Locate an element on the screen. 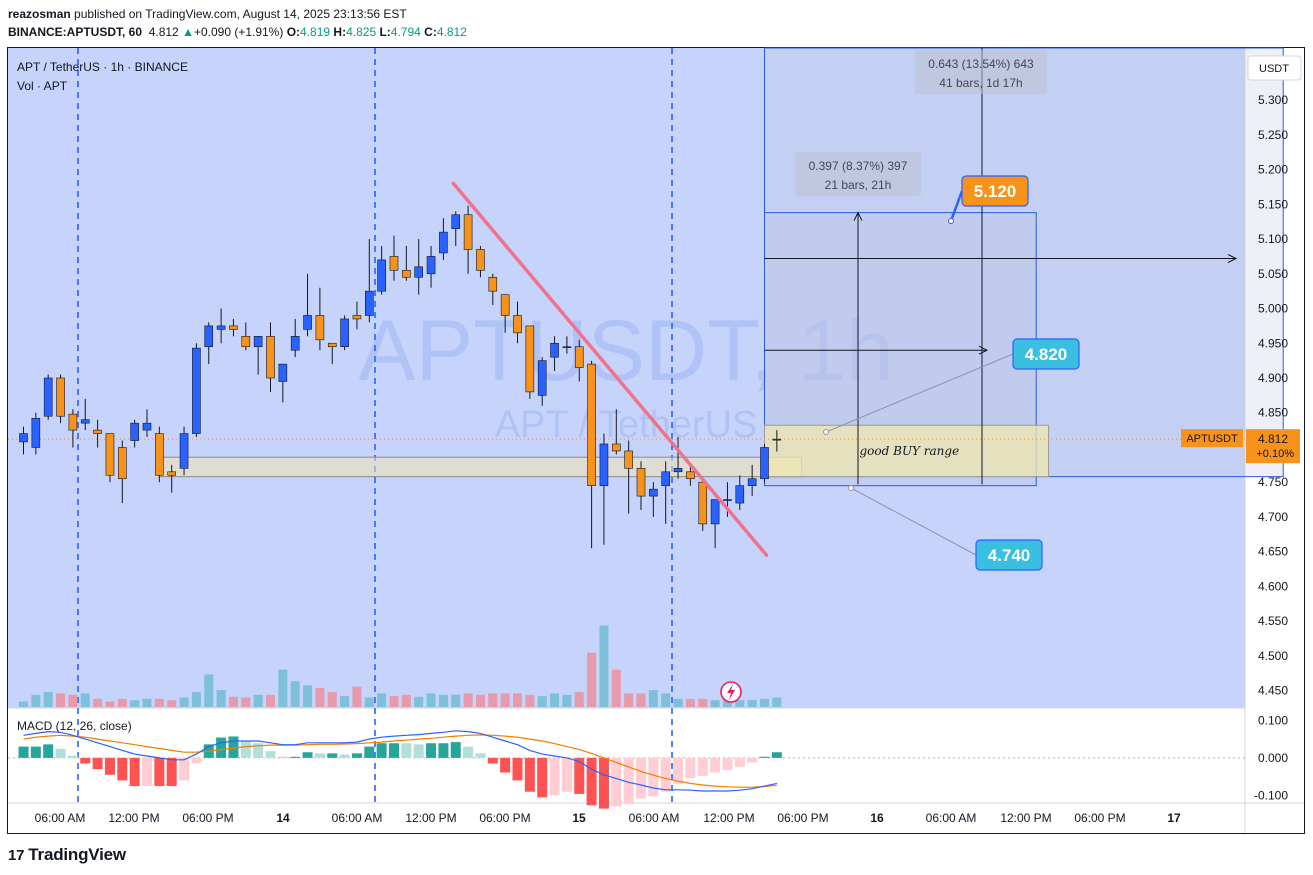 This screenshot has height=875, width=1313. volume-legend: Vol · APT is located at coordinates (42, 86).